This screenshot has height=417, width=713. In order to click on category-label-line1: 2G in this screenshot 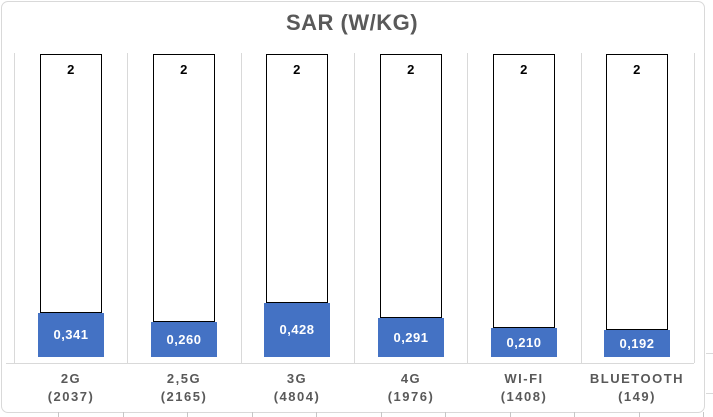, I will do `click(71, 378)`.